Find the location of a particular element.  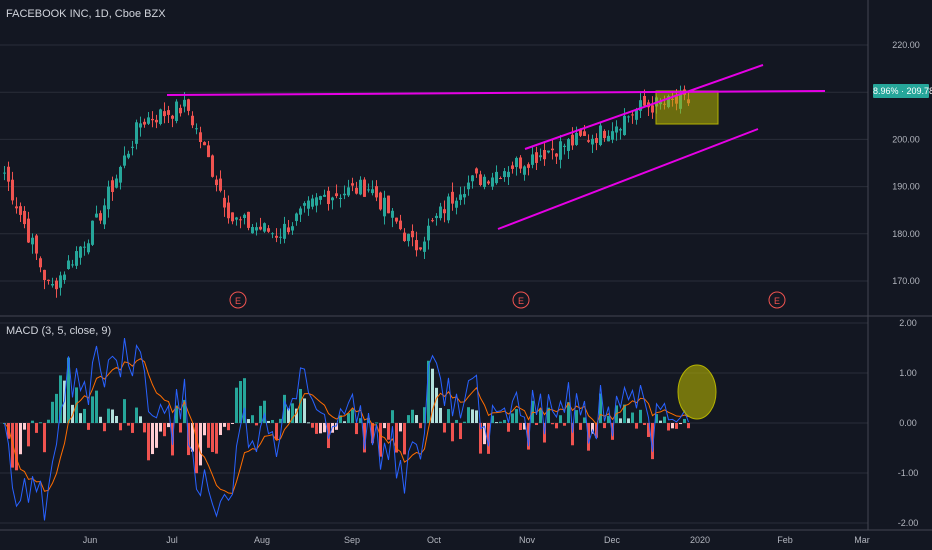

macd-tick-label: 1.00 is located at coordinates (908, 373).